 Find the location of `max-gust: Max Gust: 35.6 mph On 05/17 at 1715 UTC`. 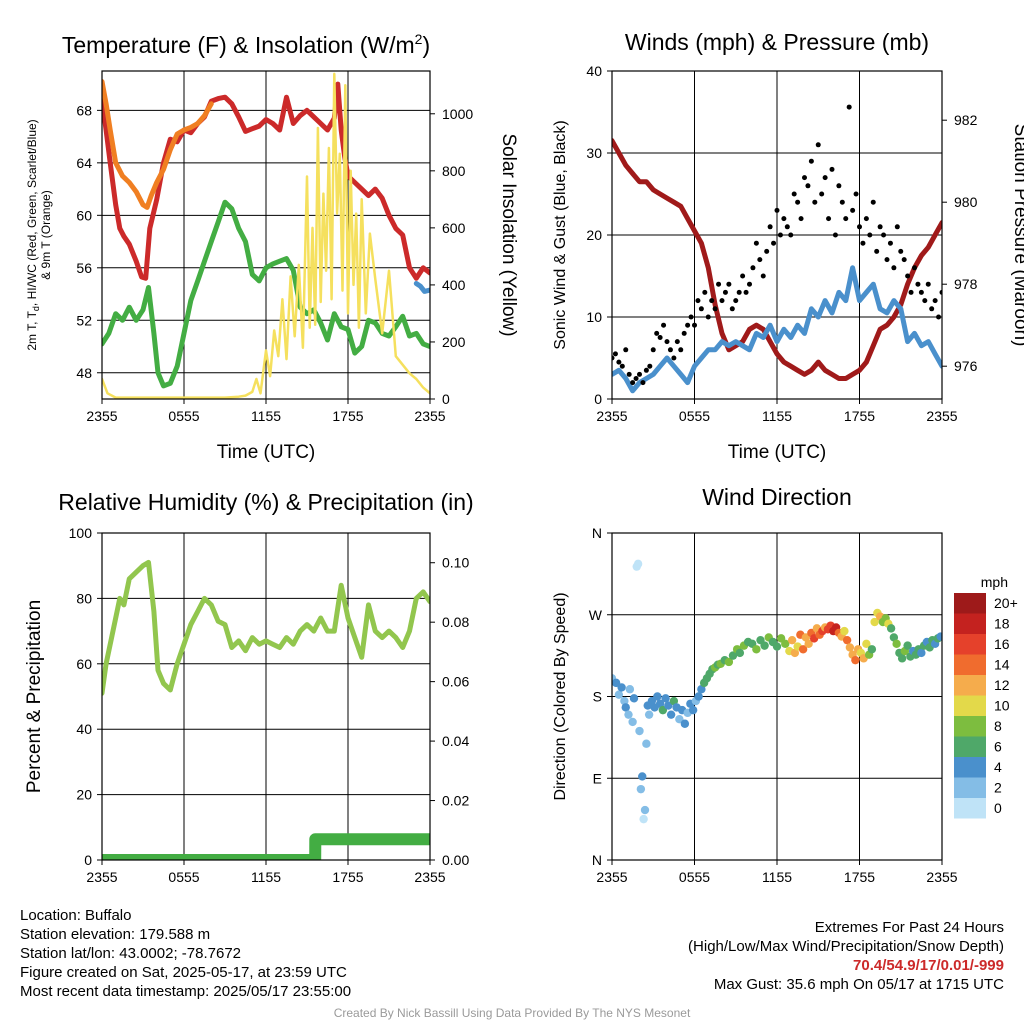

max-gust: Max Gust: 35.6 mph On 05/17 at 1715 UTC is located at coordinates (858, 984).